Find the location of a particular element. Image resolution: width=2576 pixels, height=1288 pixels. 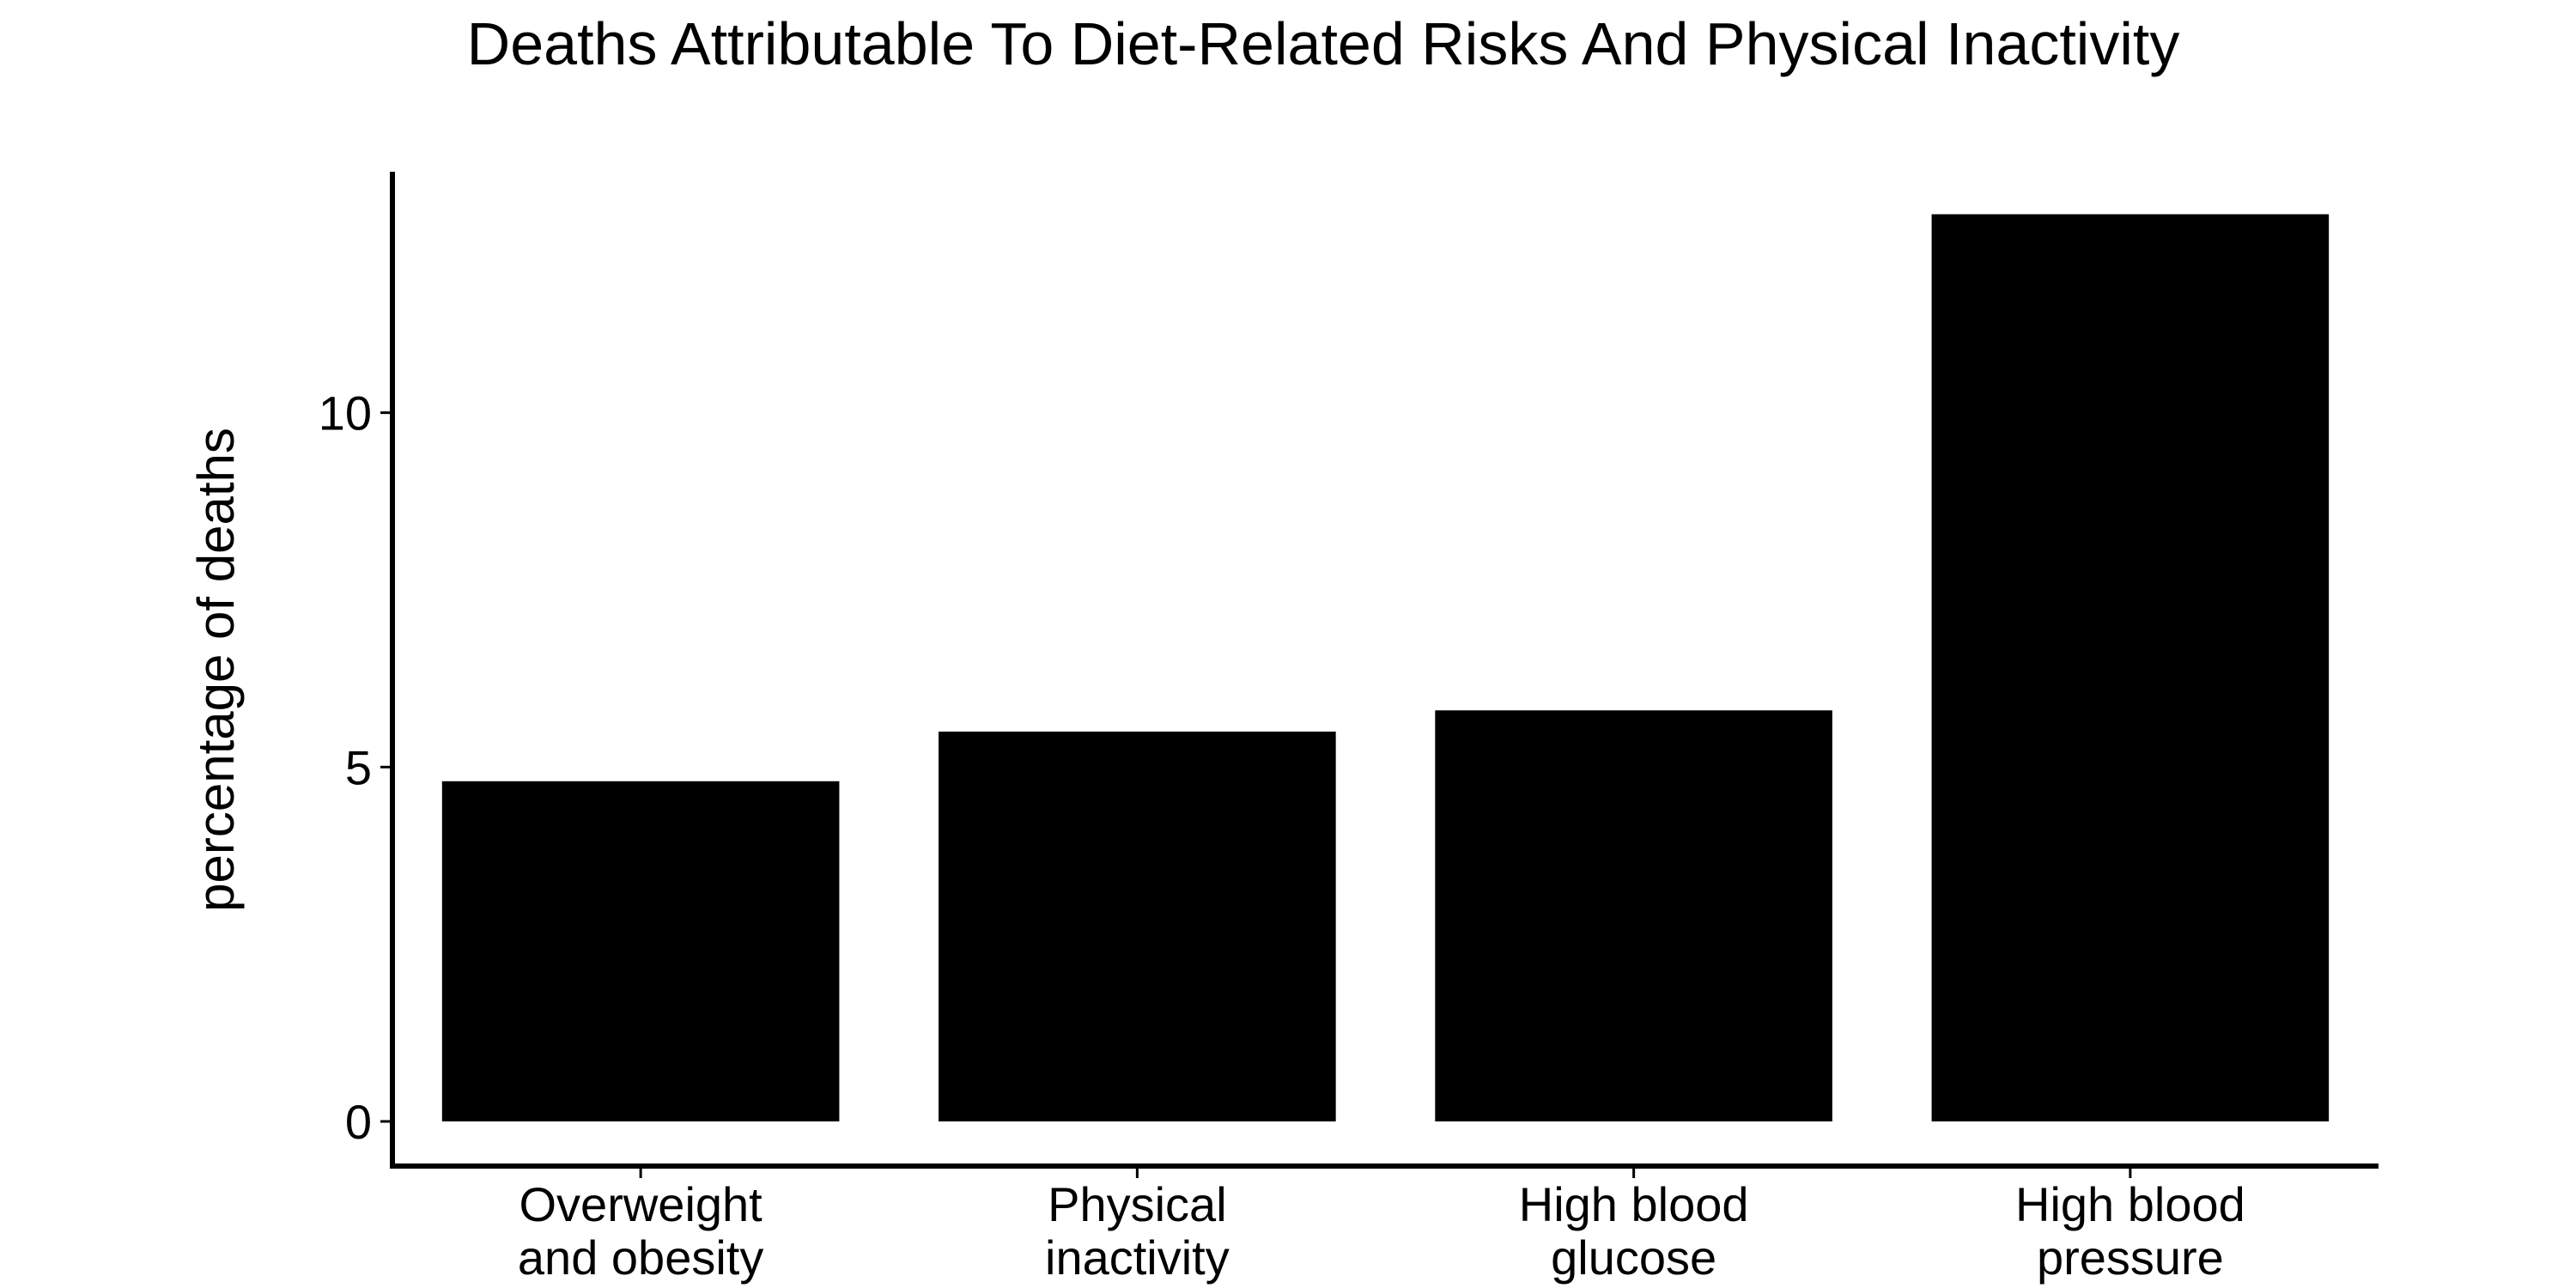

y-axis-label: percentage of deaths is located at coordinates (216, 670).